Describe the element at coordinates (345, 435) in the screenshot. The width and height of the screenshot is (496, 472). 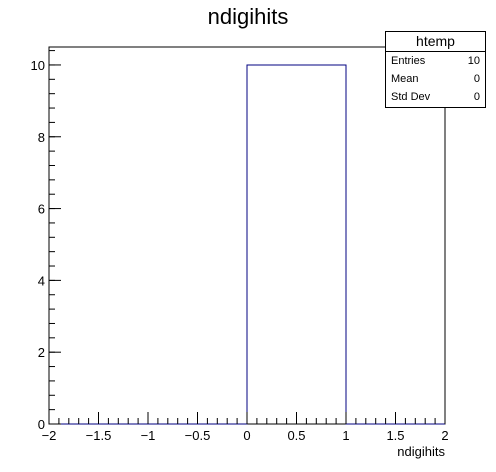
I see `x-tick-label: 1` at that location.